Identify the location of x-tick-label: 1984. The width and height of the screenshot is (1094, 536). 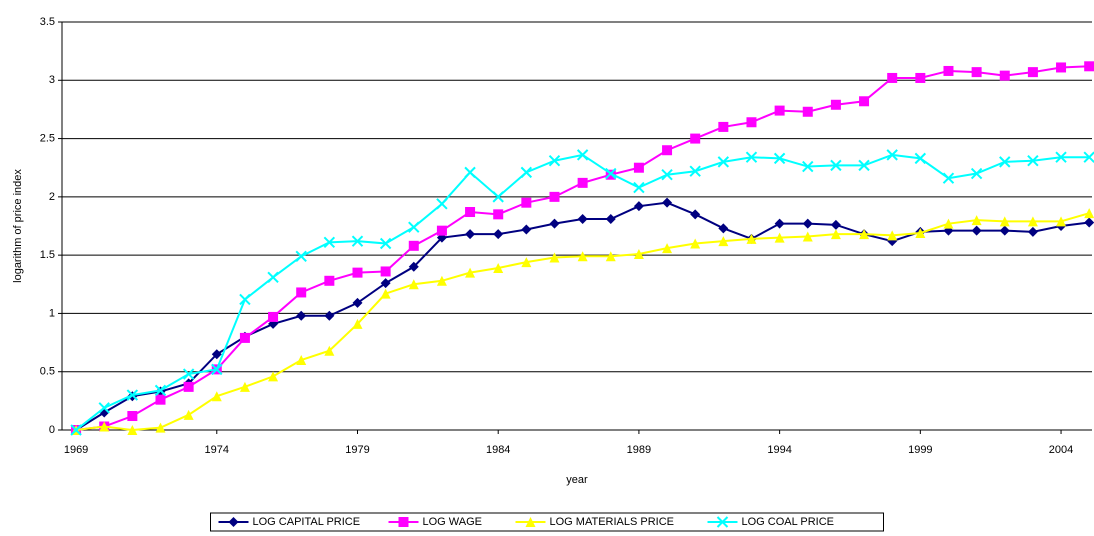
(498, 450).